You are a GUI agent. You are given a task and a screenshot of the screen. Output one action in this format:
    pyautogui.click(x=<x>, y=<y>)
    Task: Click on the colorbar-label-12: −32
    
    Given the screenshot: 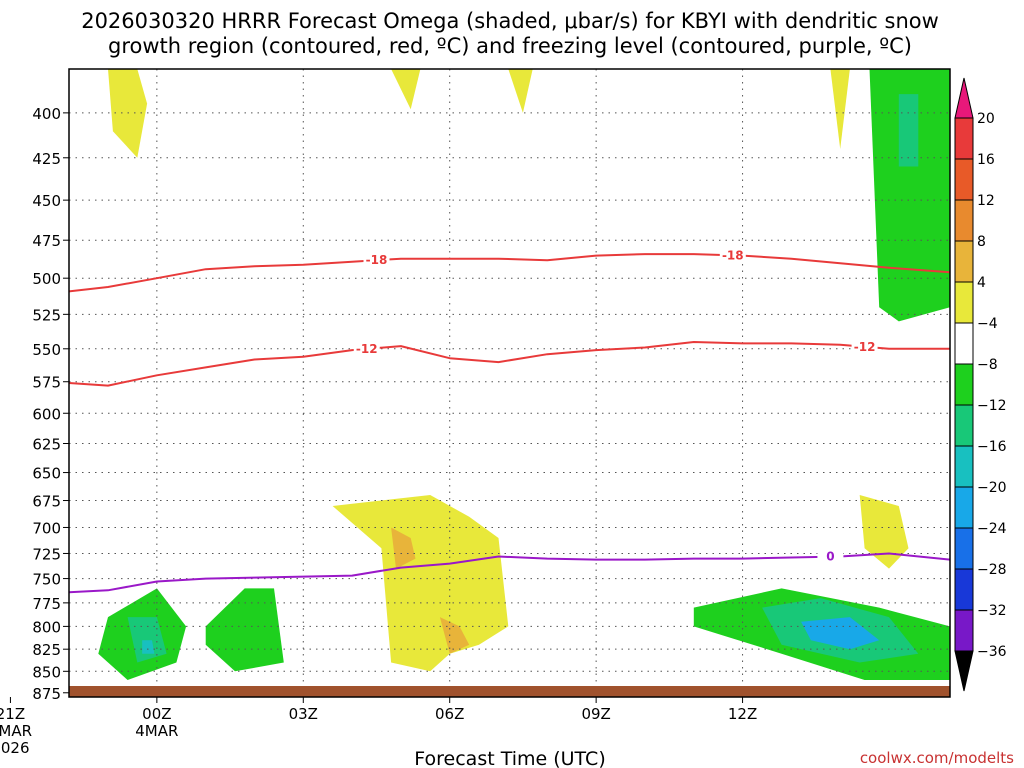 What is the action you would take?
    pyautogui.click(x=992, y=611)
    